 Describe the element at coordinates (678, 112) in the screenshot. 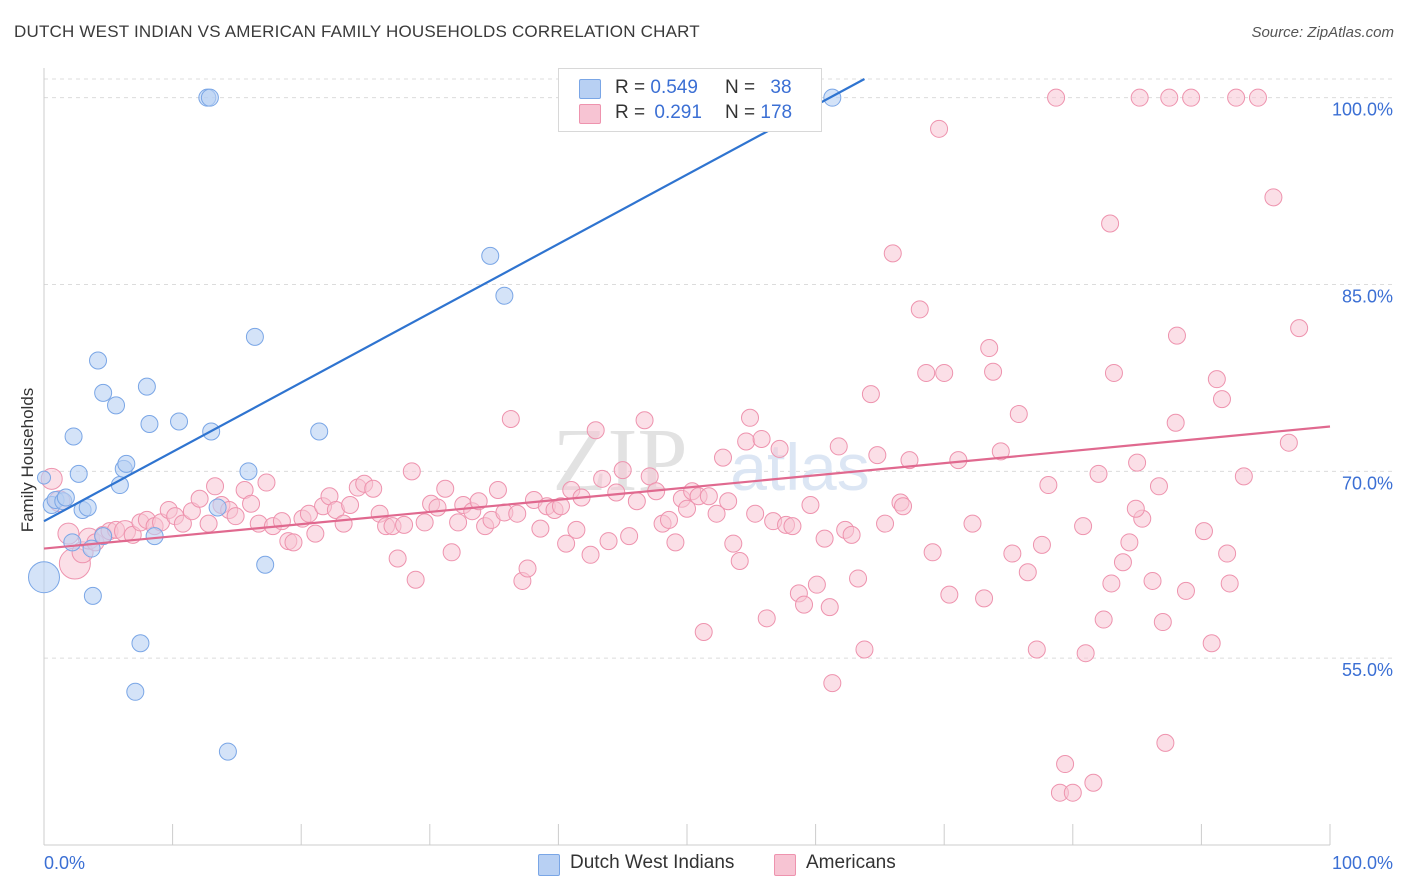

I see `legend-r-value-pink: 0.291` at that location.